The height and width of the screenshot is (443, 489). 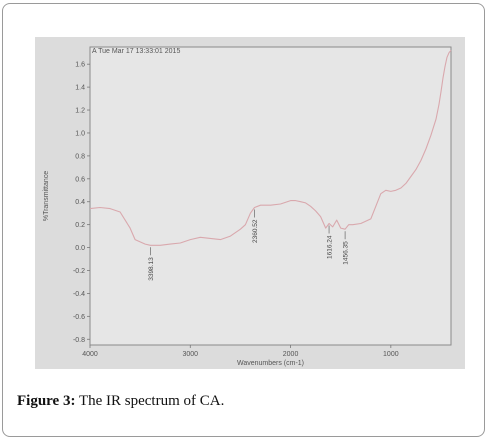 What do you see at coordinates (151, 269) in the screenshot?
I see `peak-label: 3398.13` at bounding box center [151, 269].